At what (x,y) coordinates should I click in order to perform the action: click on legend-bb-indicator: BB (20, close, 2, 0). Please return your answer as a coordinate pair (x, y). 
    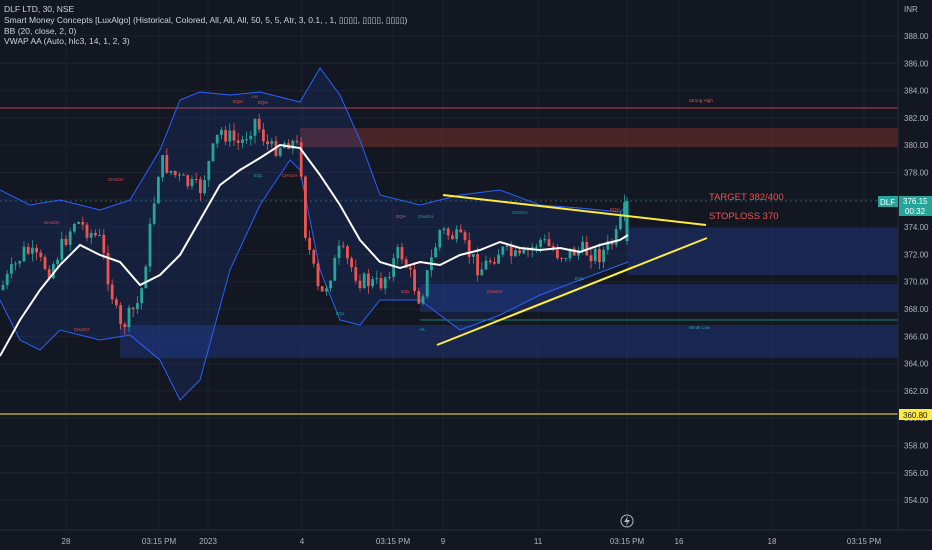
    Looking at the image, I should click on (40, 30).